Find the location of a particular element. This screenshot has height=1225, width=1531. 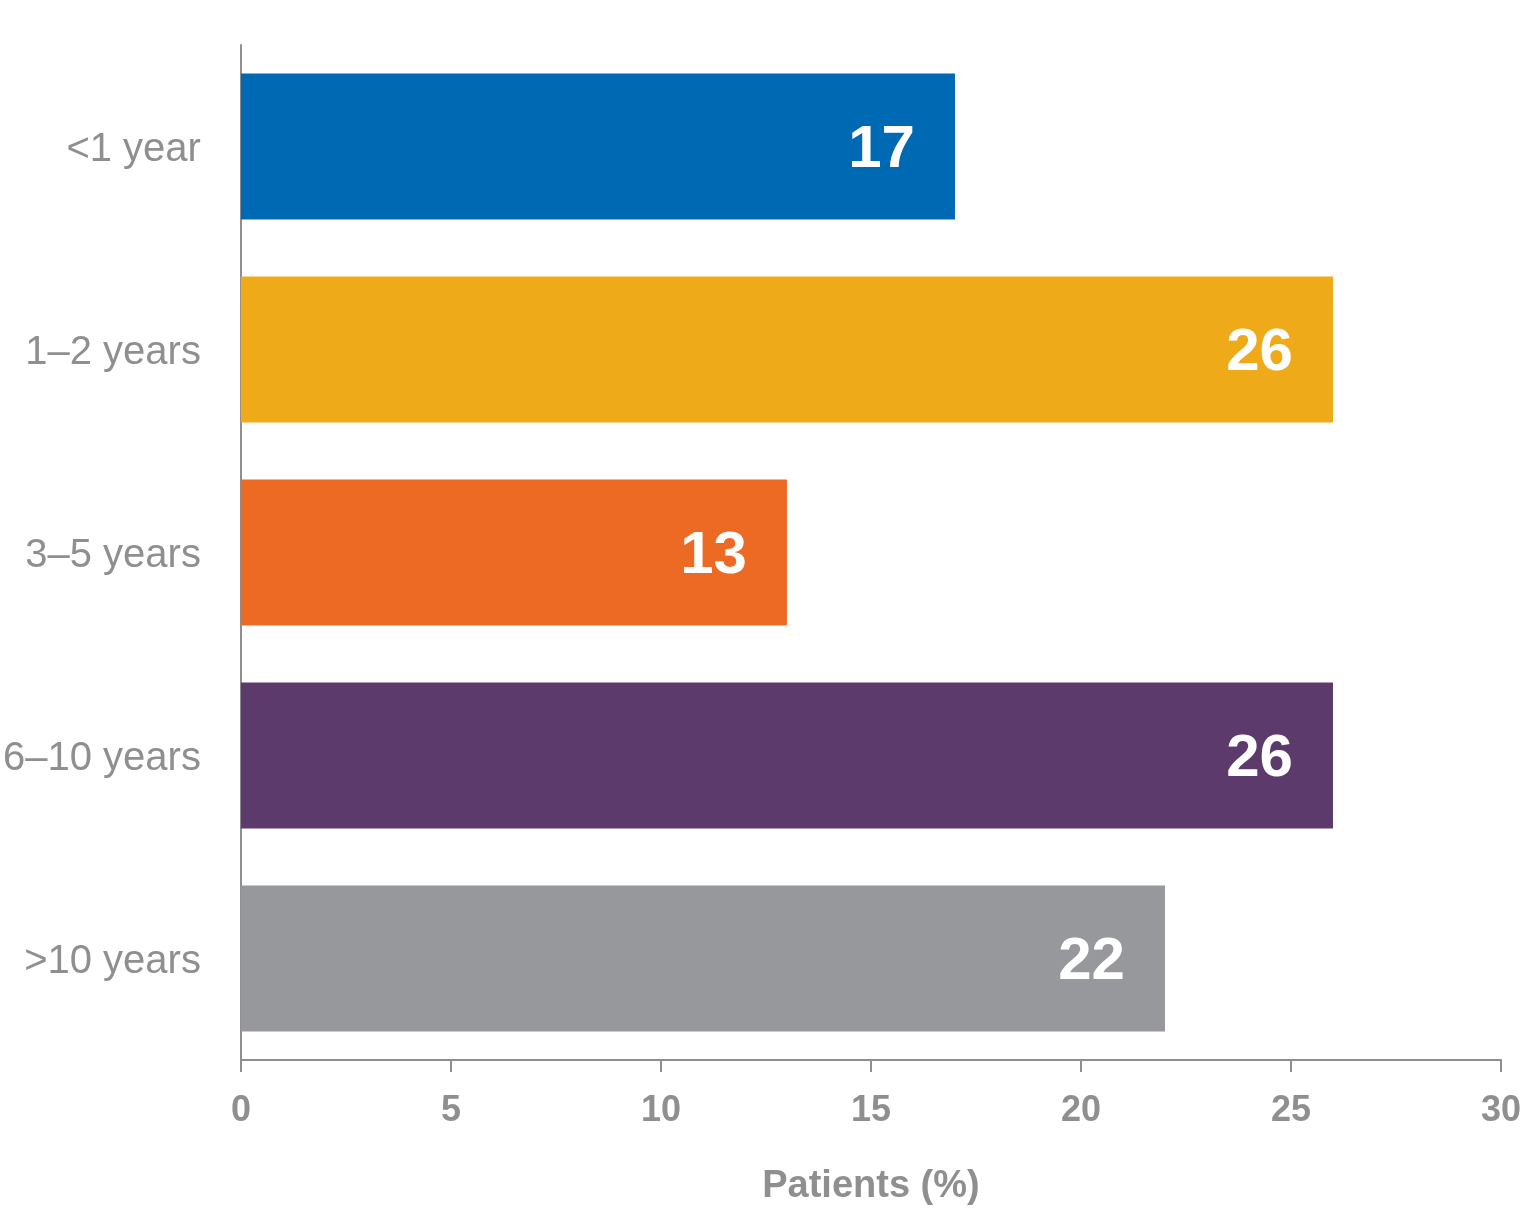

y-tick-label: <1 year is located at coordinates (133, 146).